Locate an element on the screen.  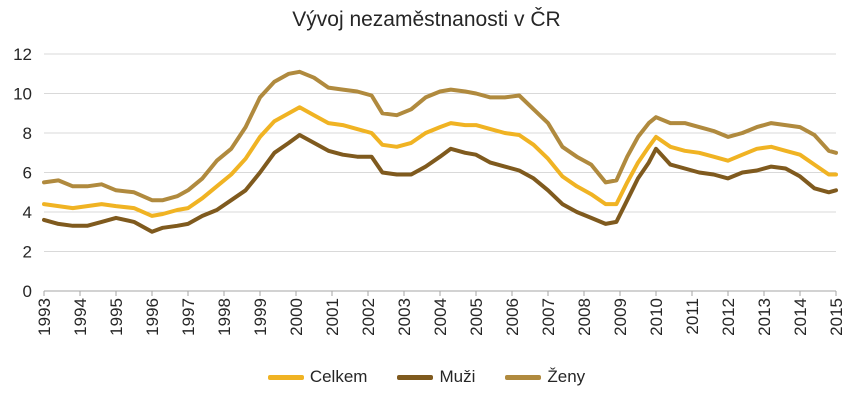
x-tick-label: 1996 is located at coordinates (152, 317).